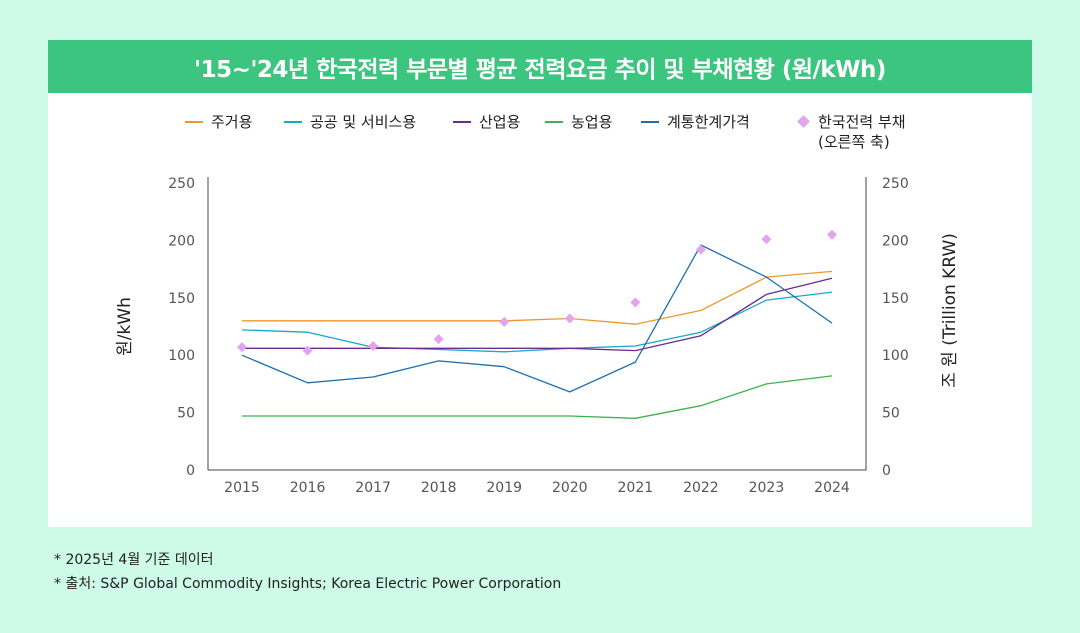 The width and height of the screenshot is (1080, 633). Describe the element at coordinates (701, 488) in the screenshot. I see `x-tick-label-7: 2022` at that location.